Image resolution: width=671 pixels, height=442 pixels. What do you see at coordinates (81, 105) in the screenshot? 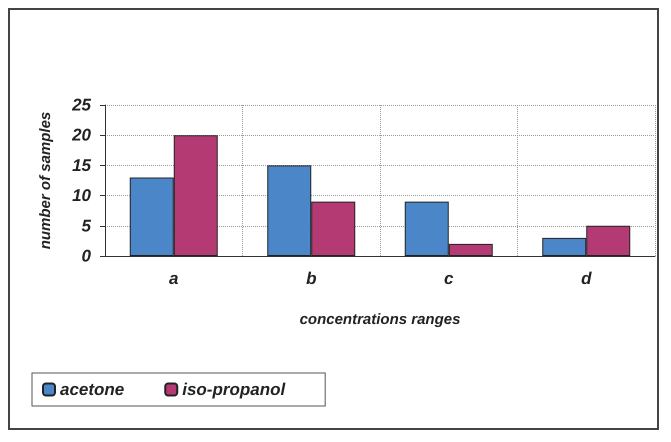
I see `y-tick-label: 25` at bounding box center [81, 105].